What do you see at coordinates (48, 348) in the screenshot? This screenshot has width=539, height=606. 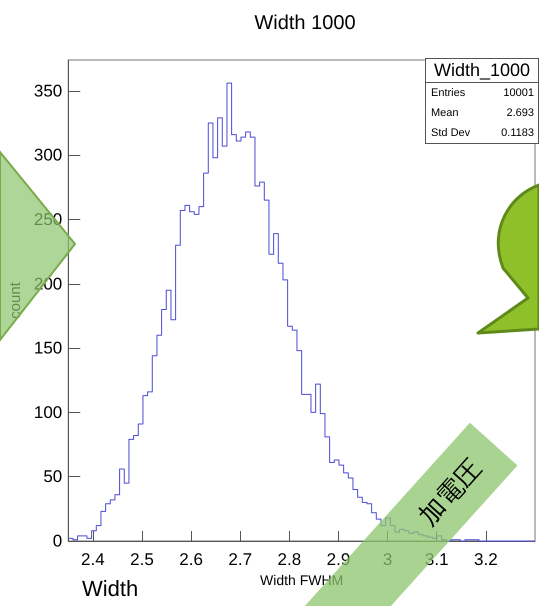 I see `y-tick-label: 150` at bounding box center [48, 348].